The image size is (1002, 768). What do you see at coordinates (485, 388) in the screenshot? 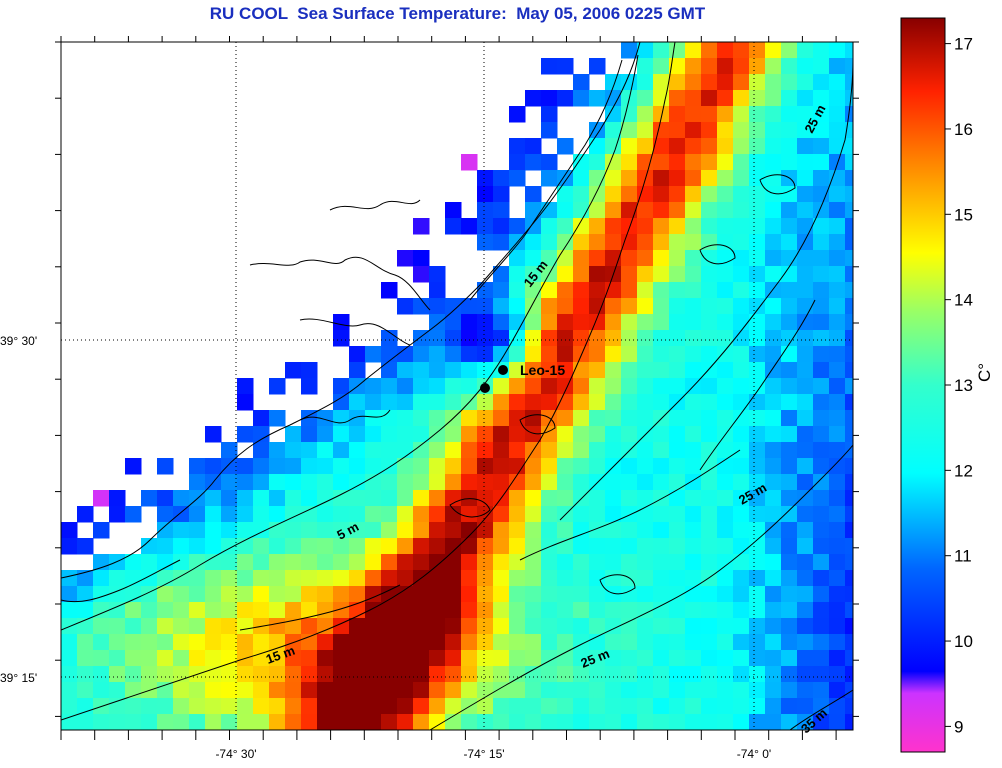
I see `station-marker` at bounding box center [485, 388].